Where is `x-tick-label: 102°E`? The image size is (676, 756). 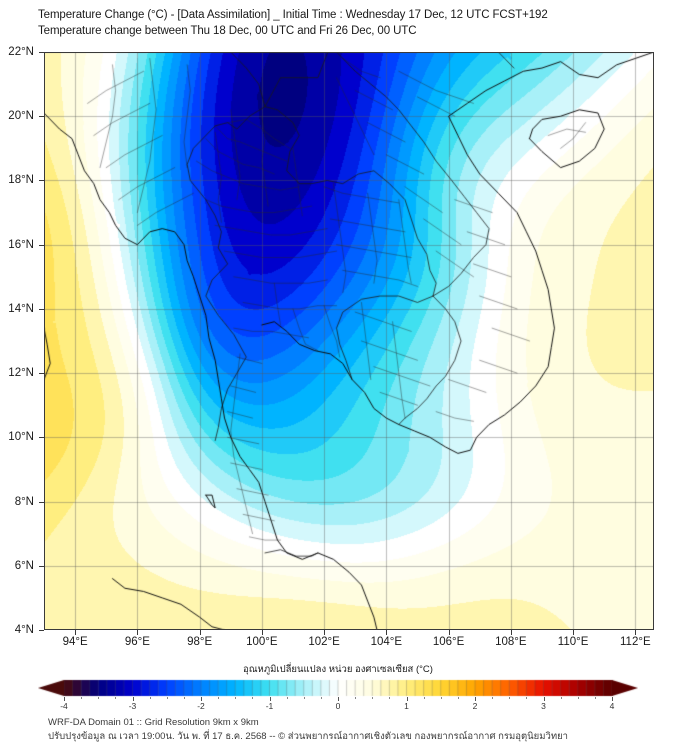 x-tick-label: 102°E is located at coordinates (324, 642).